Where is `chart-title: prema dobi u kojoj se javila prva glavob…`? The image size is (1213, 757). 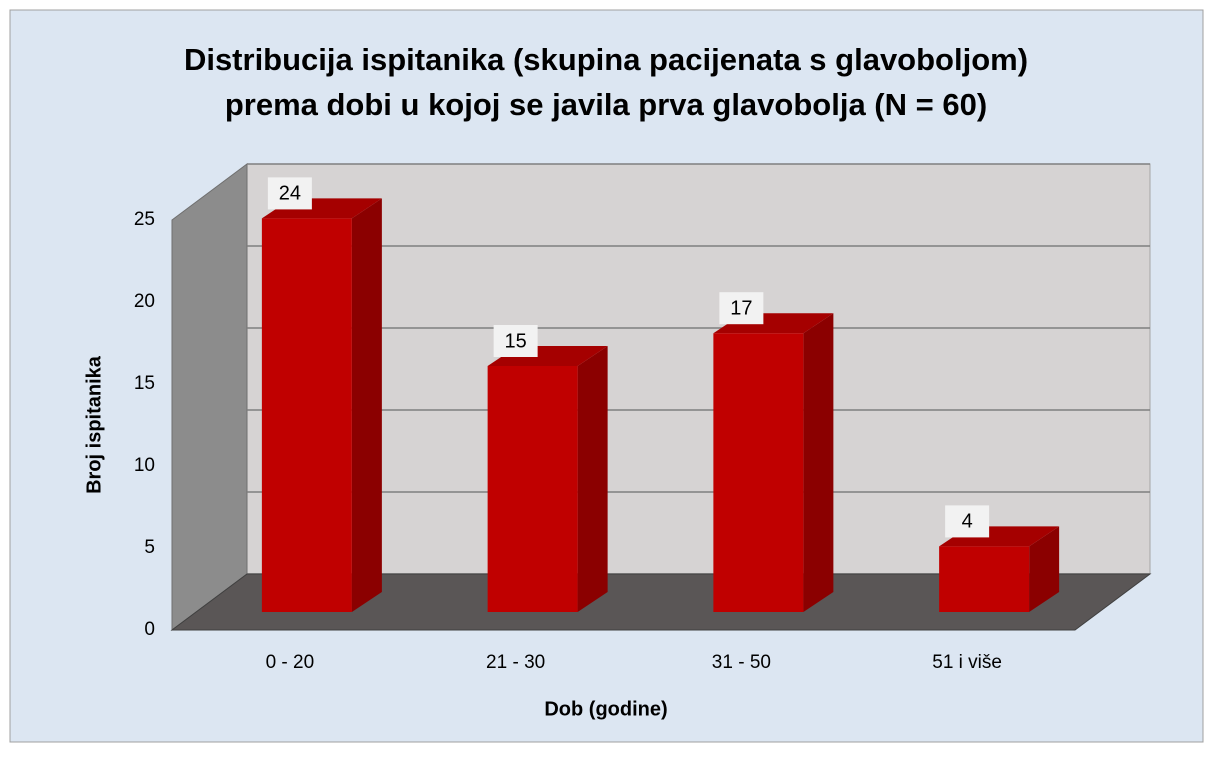 chart-title: prema dobi u kojoj se javila prva glavob… is located at coordinates (606, 104).